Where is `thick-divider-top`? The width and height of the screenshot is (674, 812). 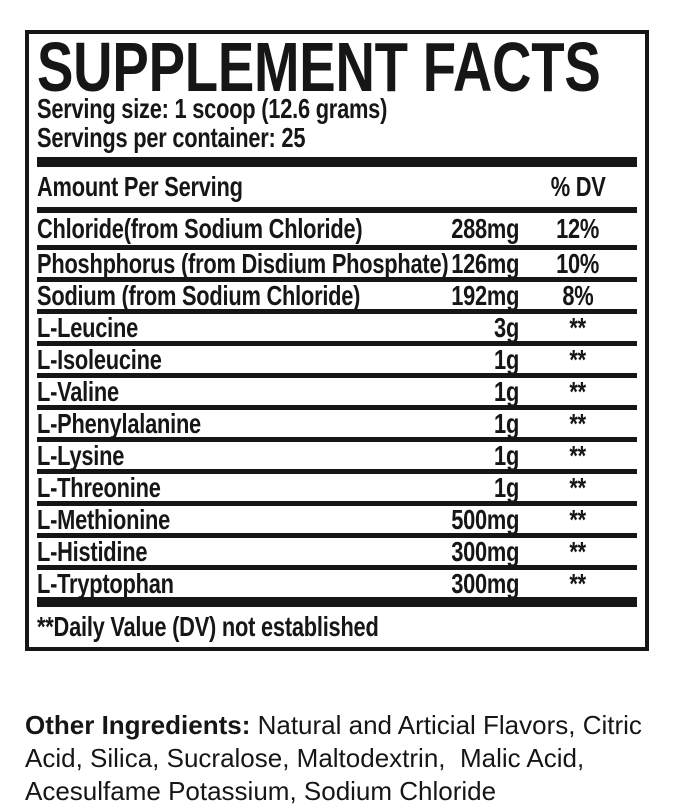 thick-divider-top is located at coordinates (337, 162).